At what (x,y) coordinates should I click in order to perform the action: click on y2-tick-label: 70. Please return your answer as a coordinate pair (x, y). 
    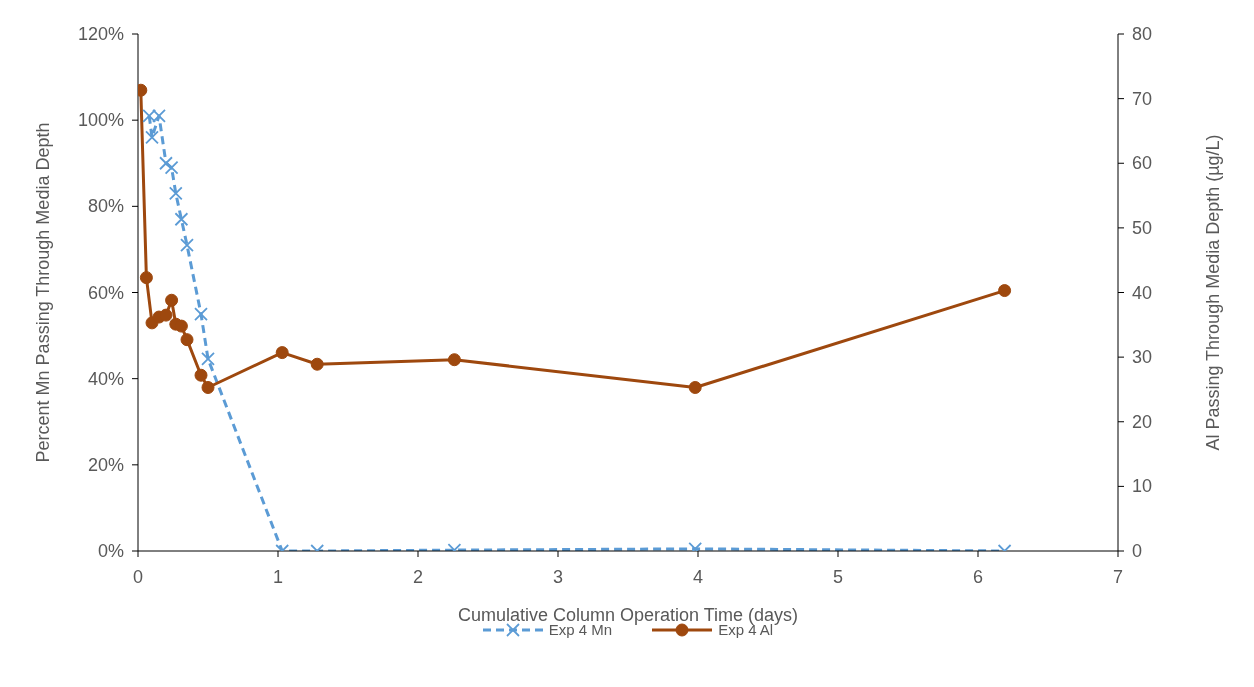
    Looking at the image, I should click on (1142, 98).